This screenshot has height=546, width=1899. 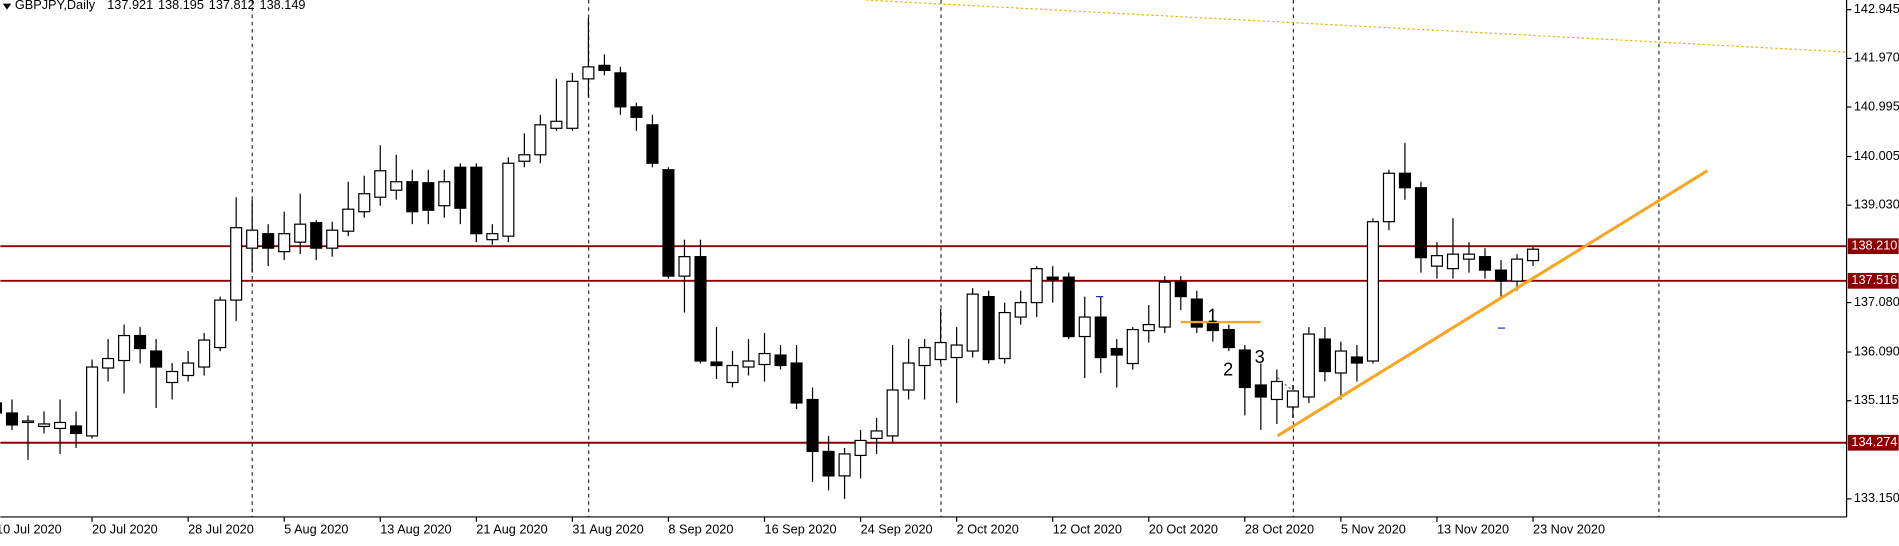 I want to click on close-value: 138.149, so click(x=283, y=6).